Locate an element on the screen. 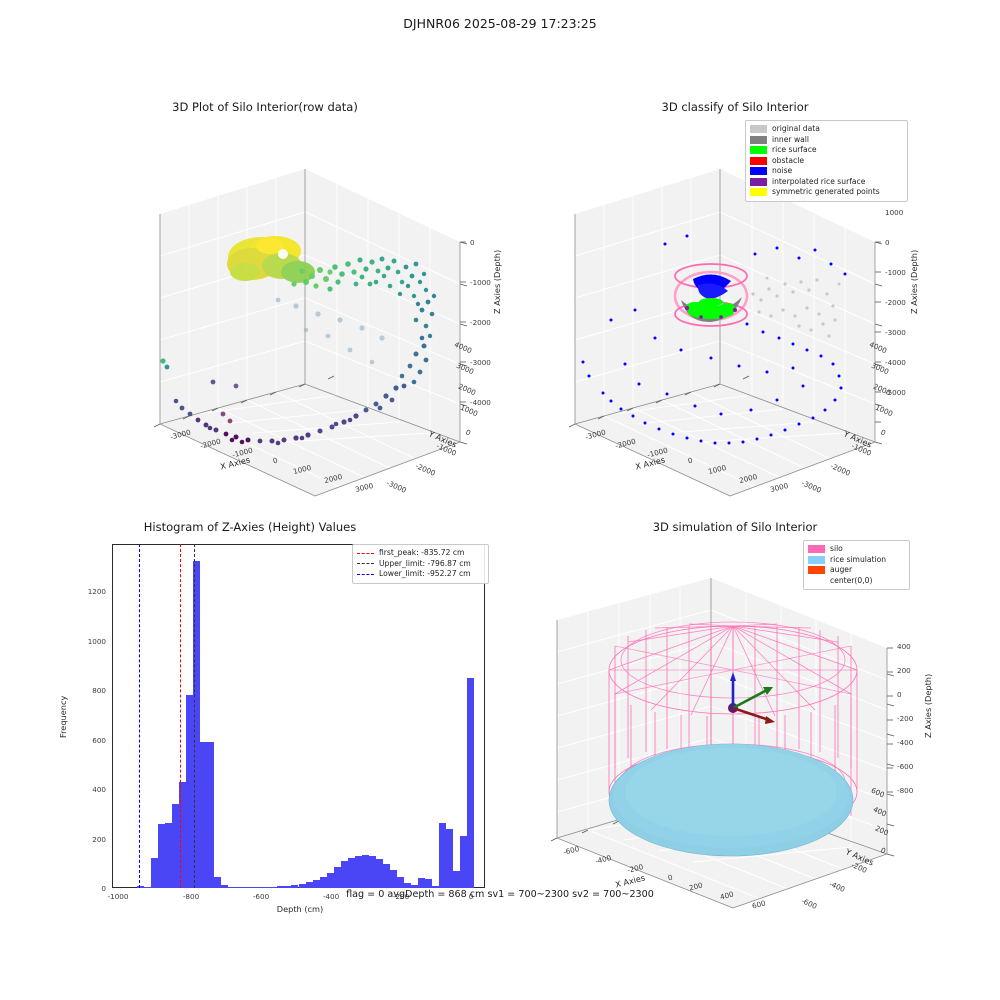 The image size is (1000, 1000). plot-raw-3d-axes is located at coordinates (310, 333).